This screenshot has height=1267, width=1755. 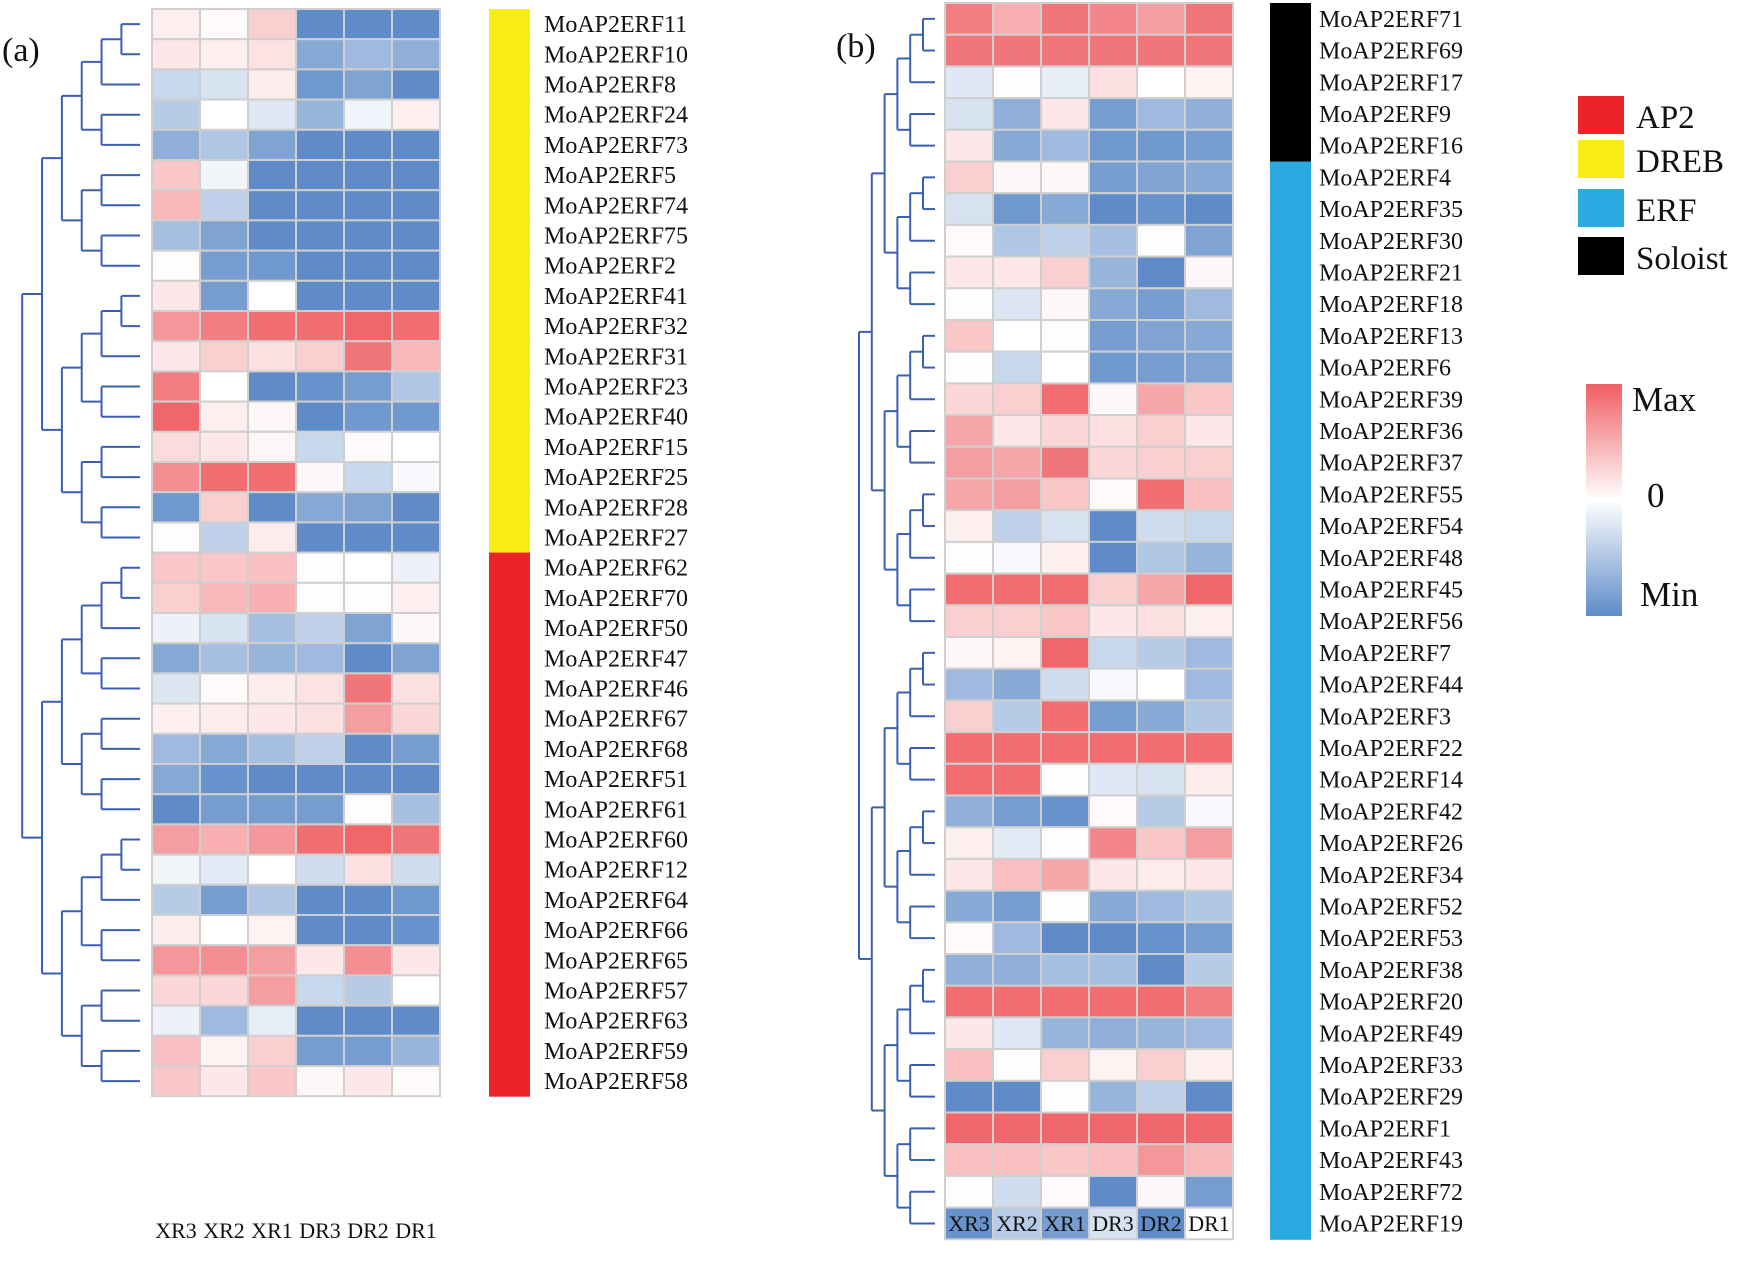 I want to click on column-labels-a: XR3 XR2 XR1 DR3 DR2 DR1, so click(x=296, y=1230).